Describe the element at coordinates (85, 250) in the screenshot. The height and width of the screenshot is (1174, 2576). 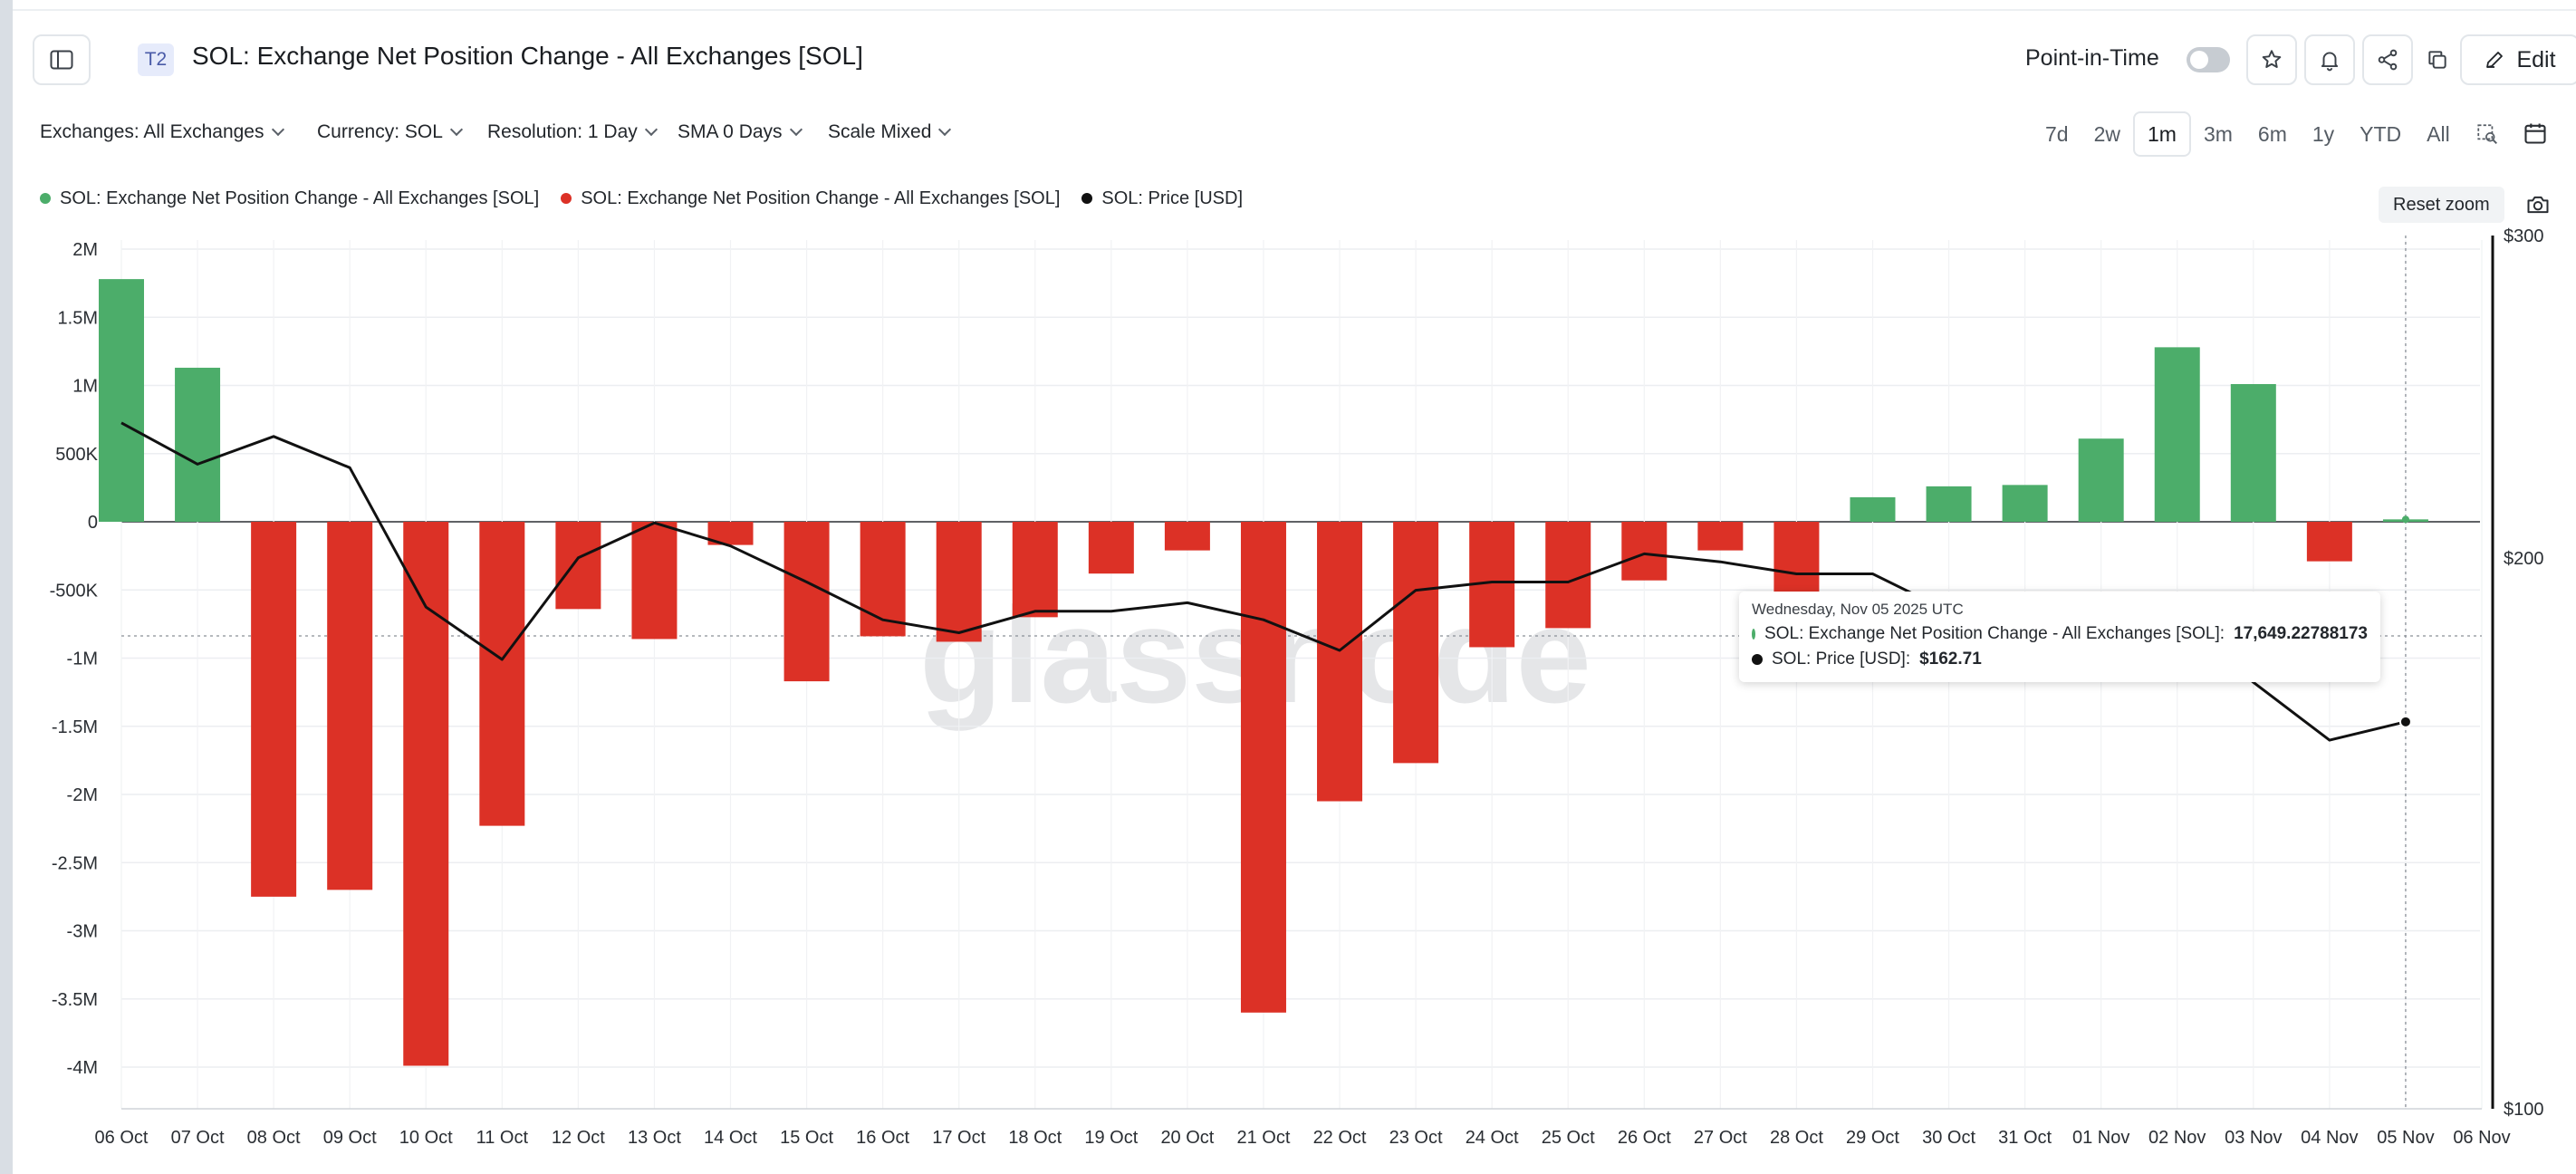
I see `y-left-tick-label: 2M` at that location.